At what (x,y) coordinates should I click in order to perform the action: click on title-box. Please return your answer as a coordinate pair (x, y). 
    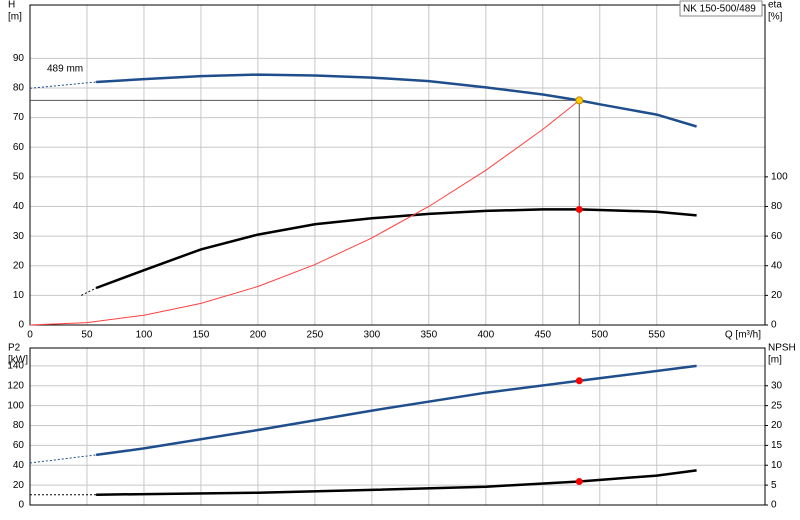
    Looking at the image, I should click on (721, 8).